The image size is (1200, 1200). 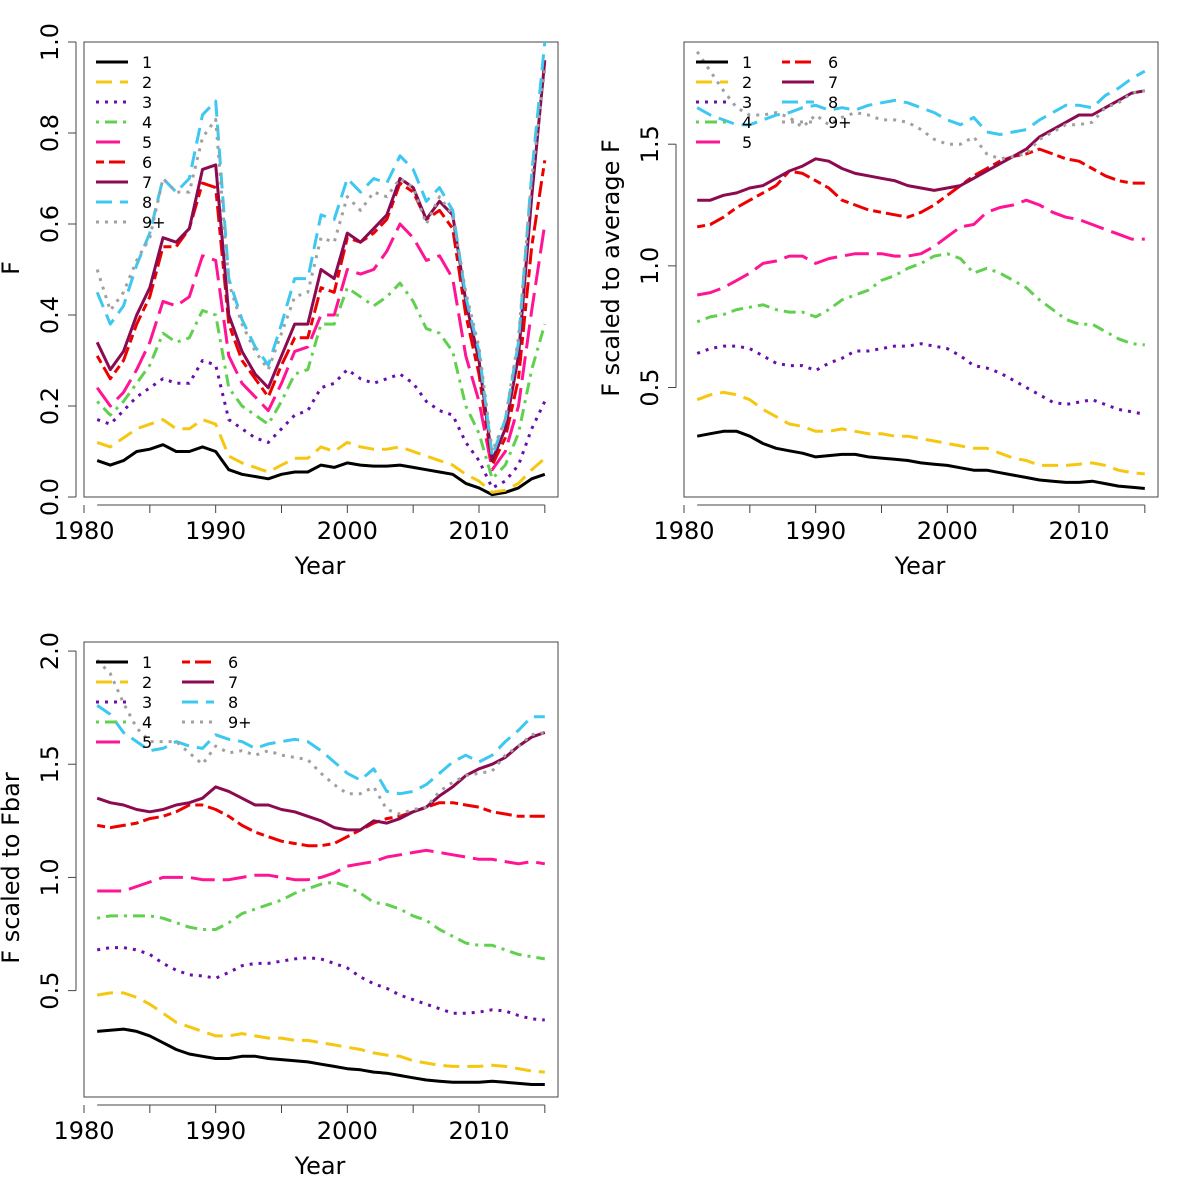 I want to click on y-axis-title: F, so click(x=12, y=268).